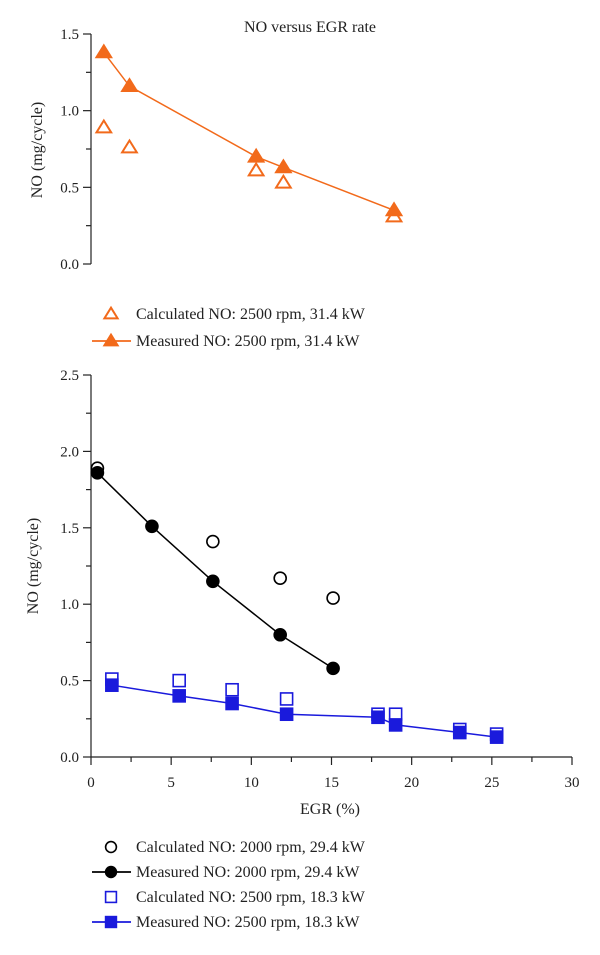 This screenshot has width=600, height=955. What do you see at coordinates (251, 783) in the screenshot?
I see `bottom-x-tick-label: 10` at bounding box center [251, 783].